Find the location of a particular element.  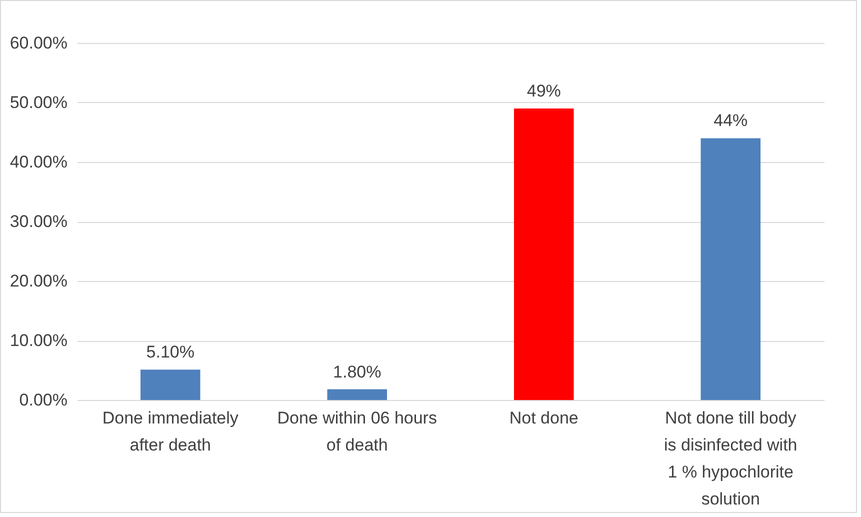

data-label: 1.80% is located at coordinates (357, 372).